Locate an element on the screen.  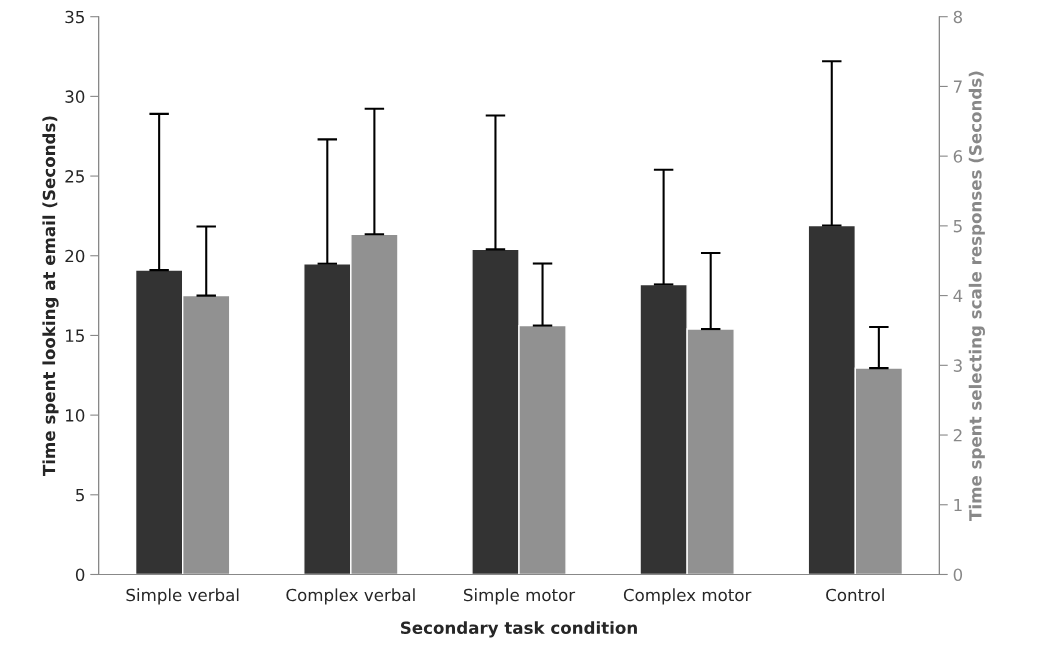
y-tick-label: 20 is located at coordinates (75, 256).